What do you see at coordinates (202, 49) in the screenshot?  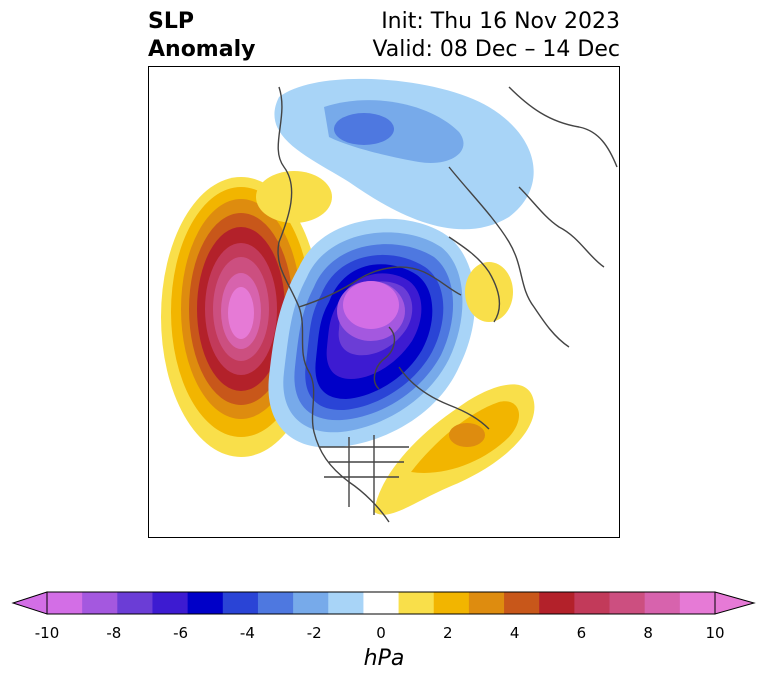 I see `title-anomaly: Anomaly` at bounding box center [202, 49].